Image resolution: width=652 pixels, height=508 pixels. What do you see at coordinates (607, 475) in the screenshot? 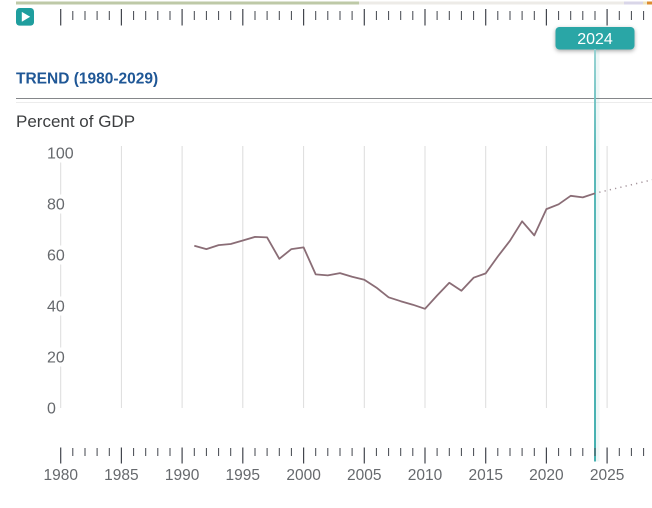
I see `svg-text: 2025` at bounding box center [607, 475].